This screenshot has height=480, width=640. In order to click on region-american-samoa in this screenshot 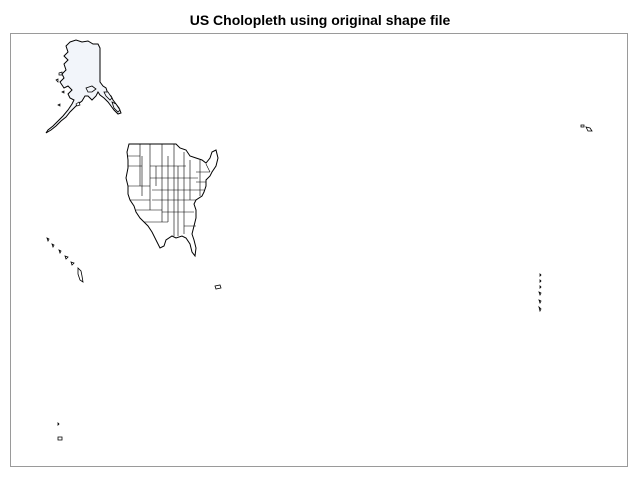, I will do `click(60, 431)`.